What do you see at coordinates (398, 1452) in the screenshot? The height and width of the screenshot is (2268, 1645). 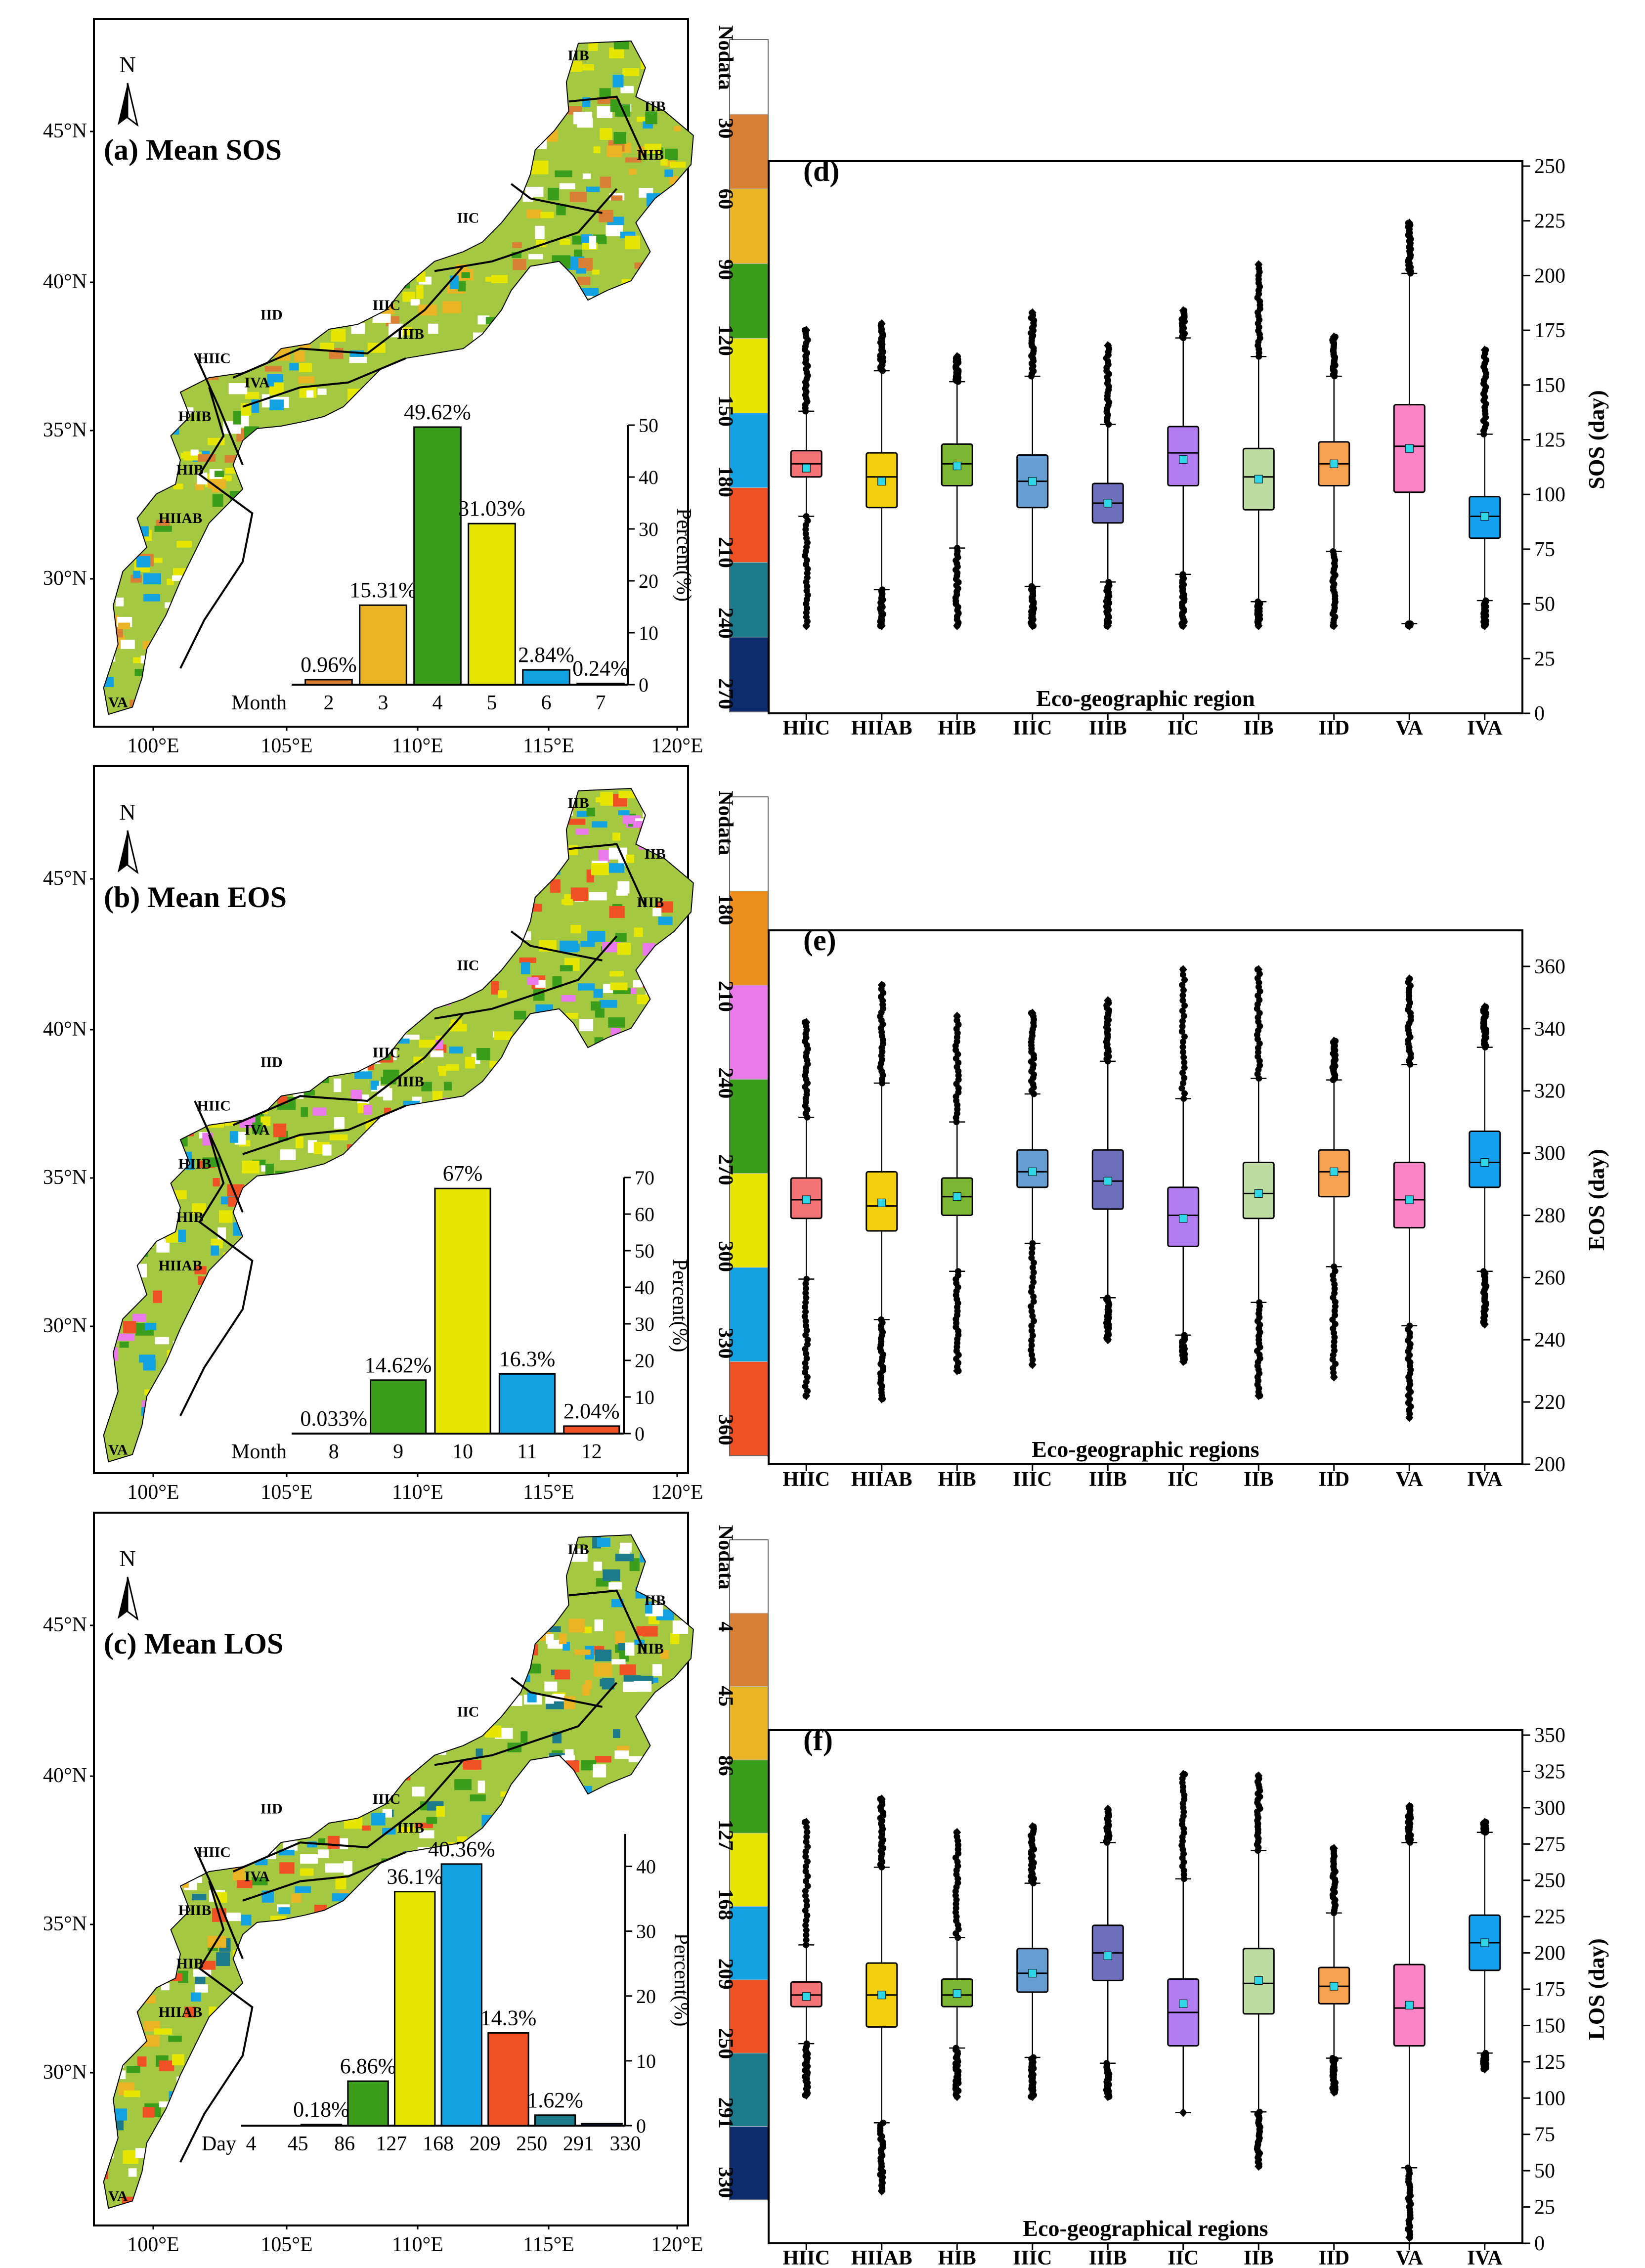 I see `inset-x-tick-label: 9` at bounding box center [398, 1452].